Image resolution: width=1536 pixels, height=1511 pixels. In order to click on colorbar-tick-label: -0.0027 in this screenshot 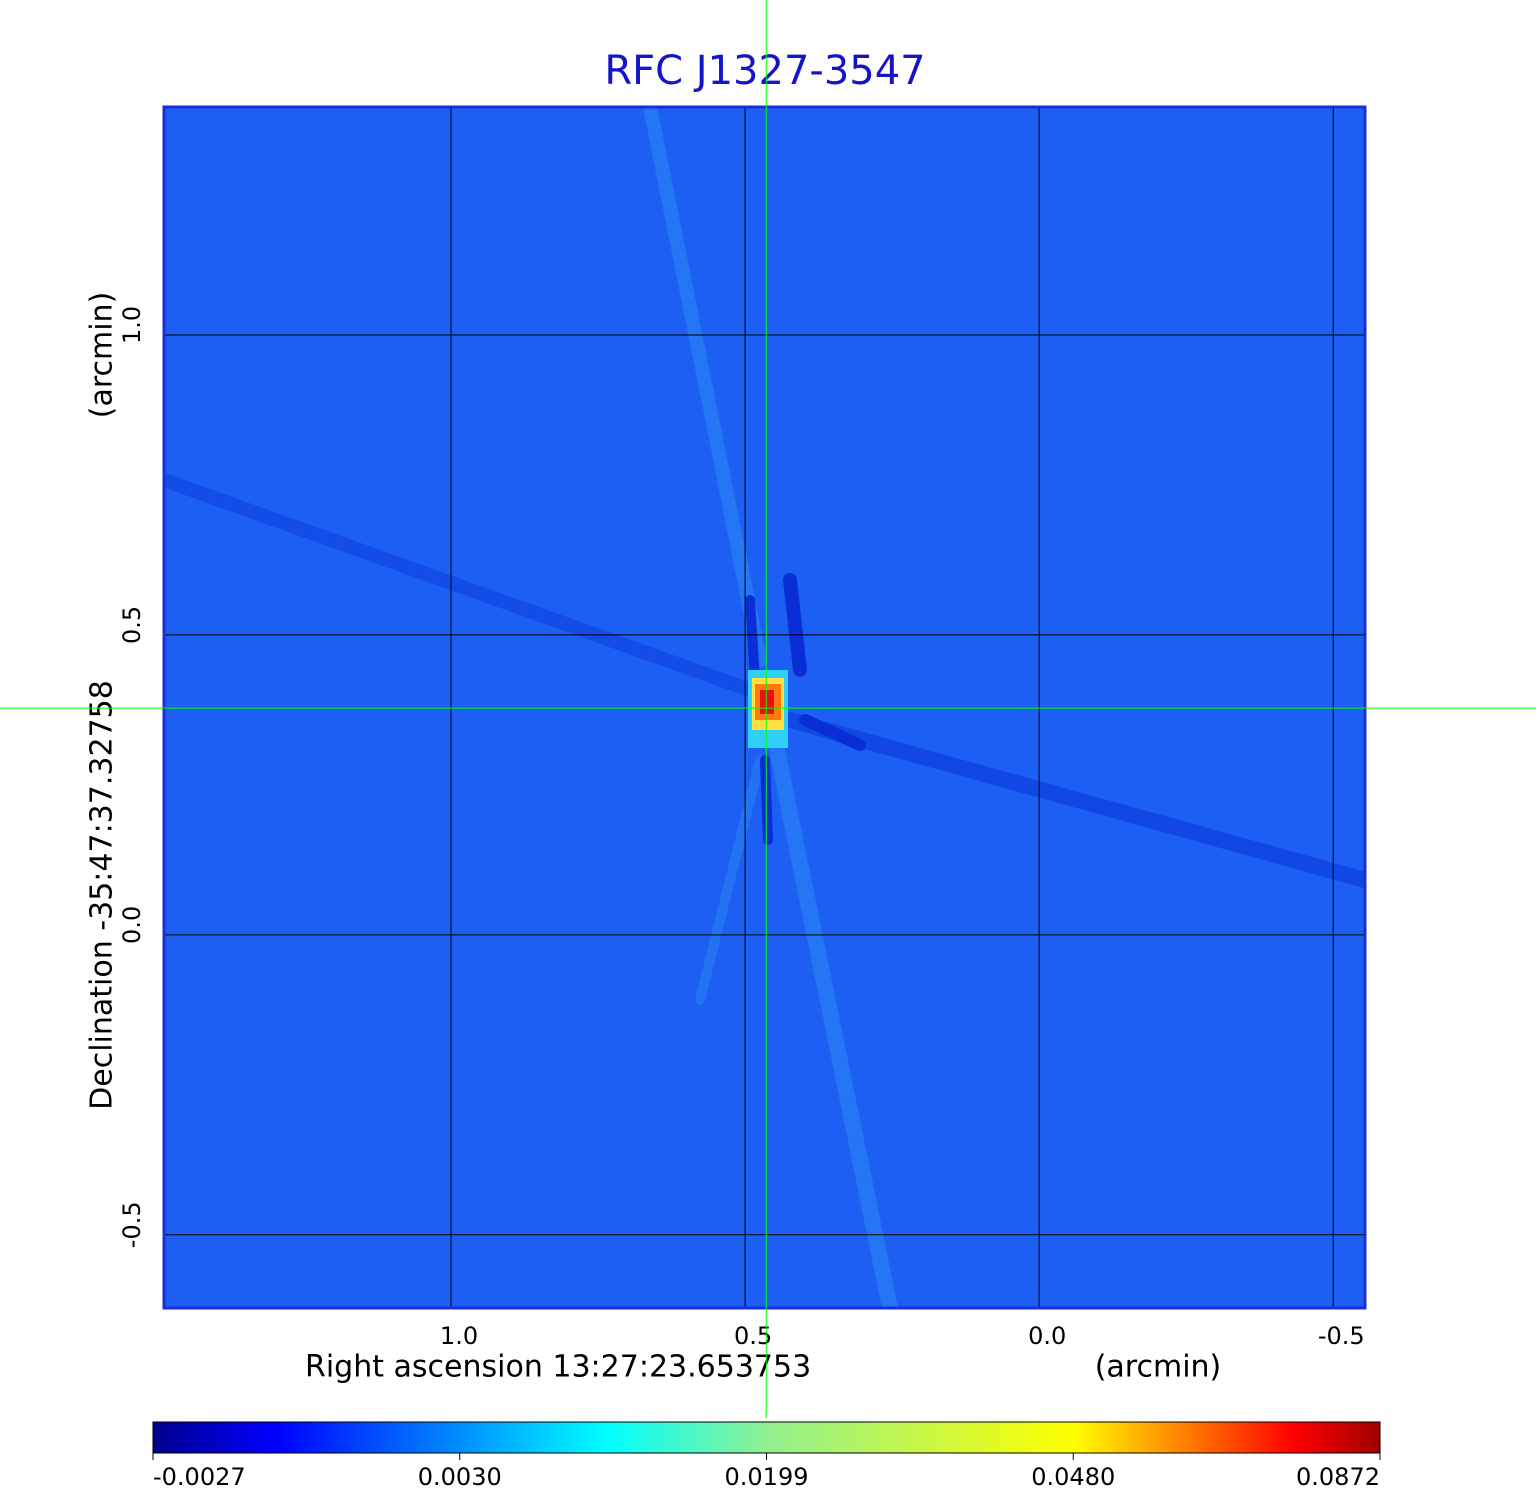, I will do `click(199, 1477)`.